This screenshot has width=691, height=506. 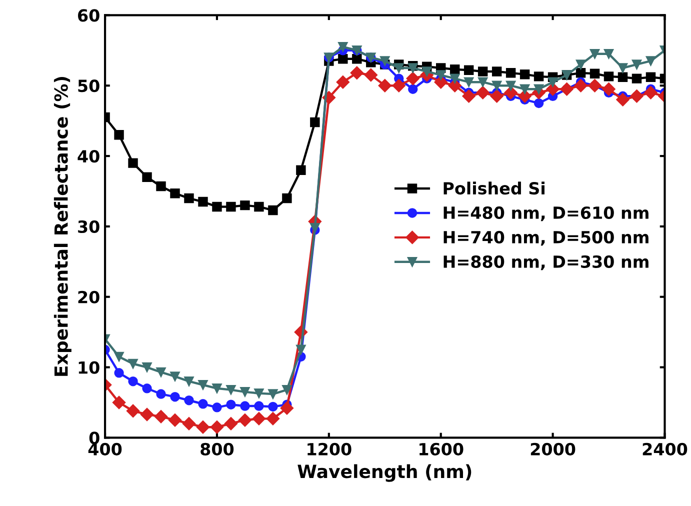 I want to click on x-tick-label: 2000, so click(x=553, y=449).